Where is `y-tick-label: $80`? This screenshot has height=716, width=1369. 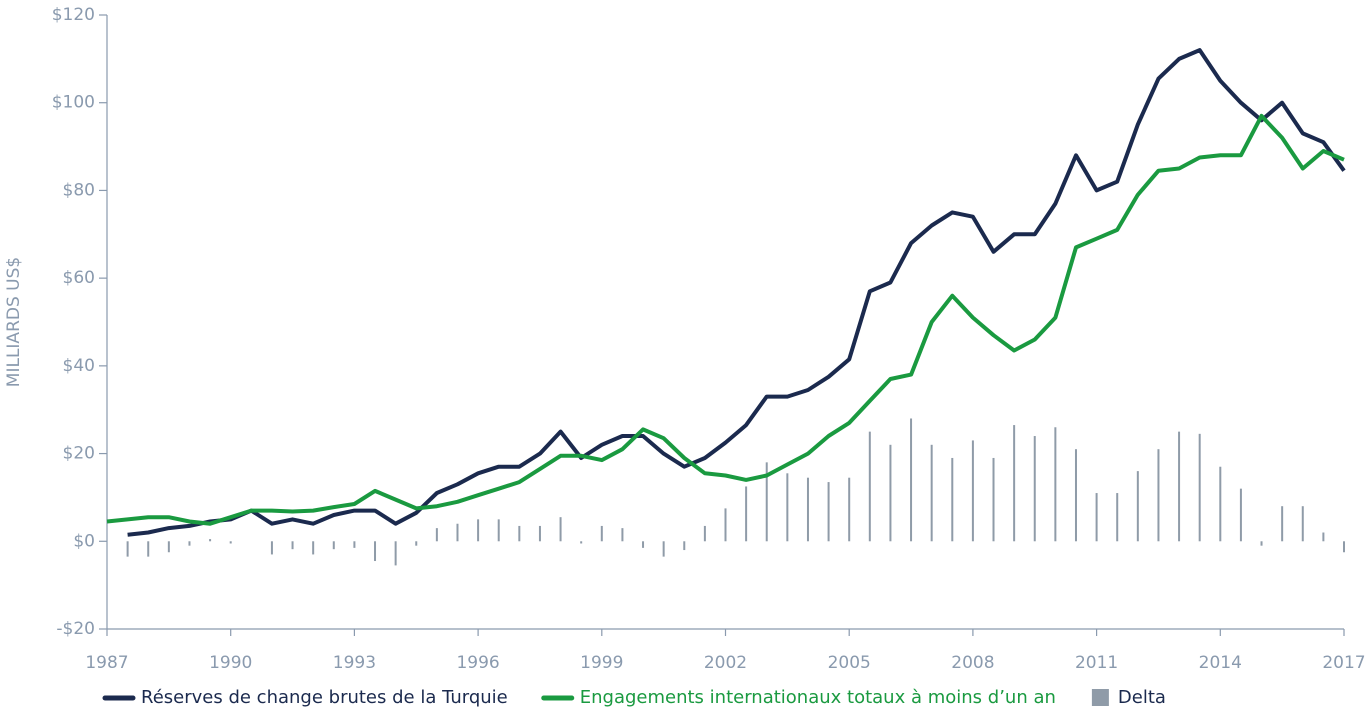
y-tick-label: $80 is located at coordinates (79, 190).